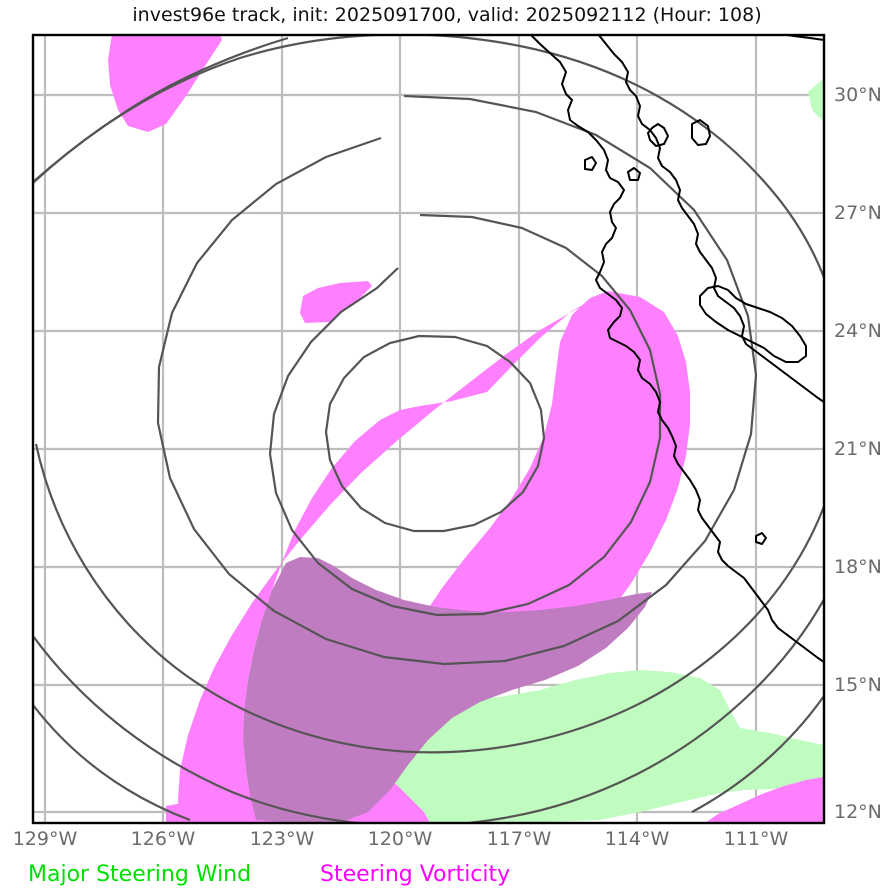  What do you see at coordinates (140, 874) in the screenshot?
I see `legend-major-steering-wind: Major Steering Wind` at bounding box center [140, 874].